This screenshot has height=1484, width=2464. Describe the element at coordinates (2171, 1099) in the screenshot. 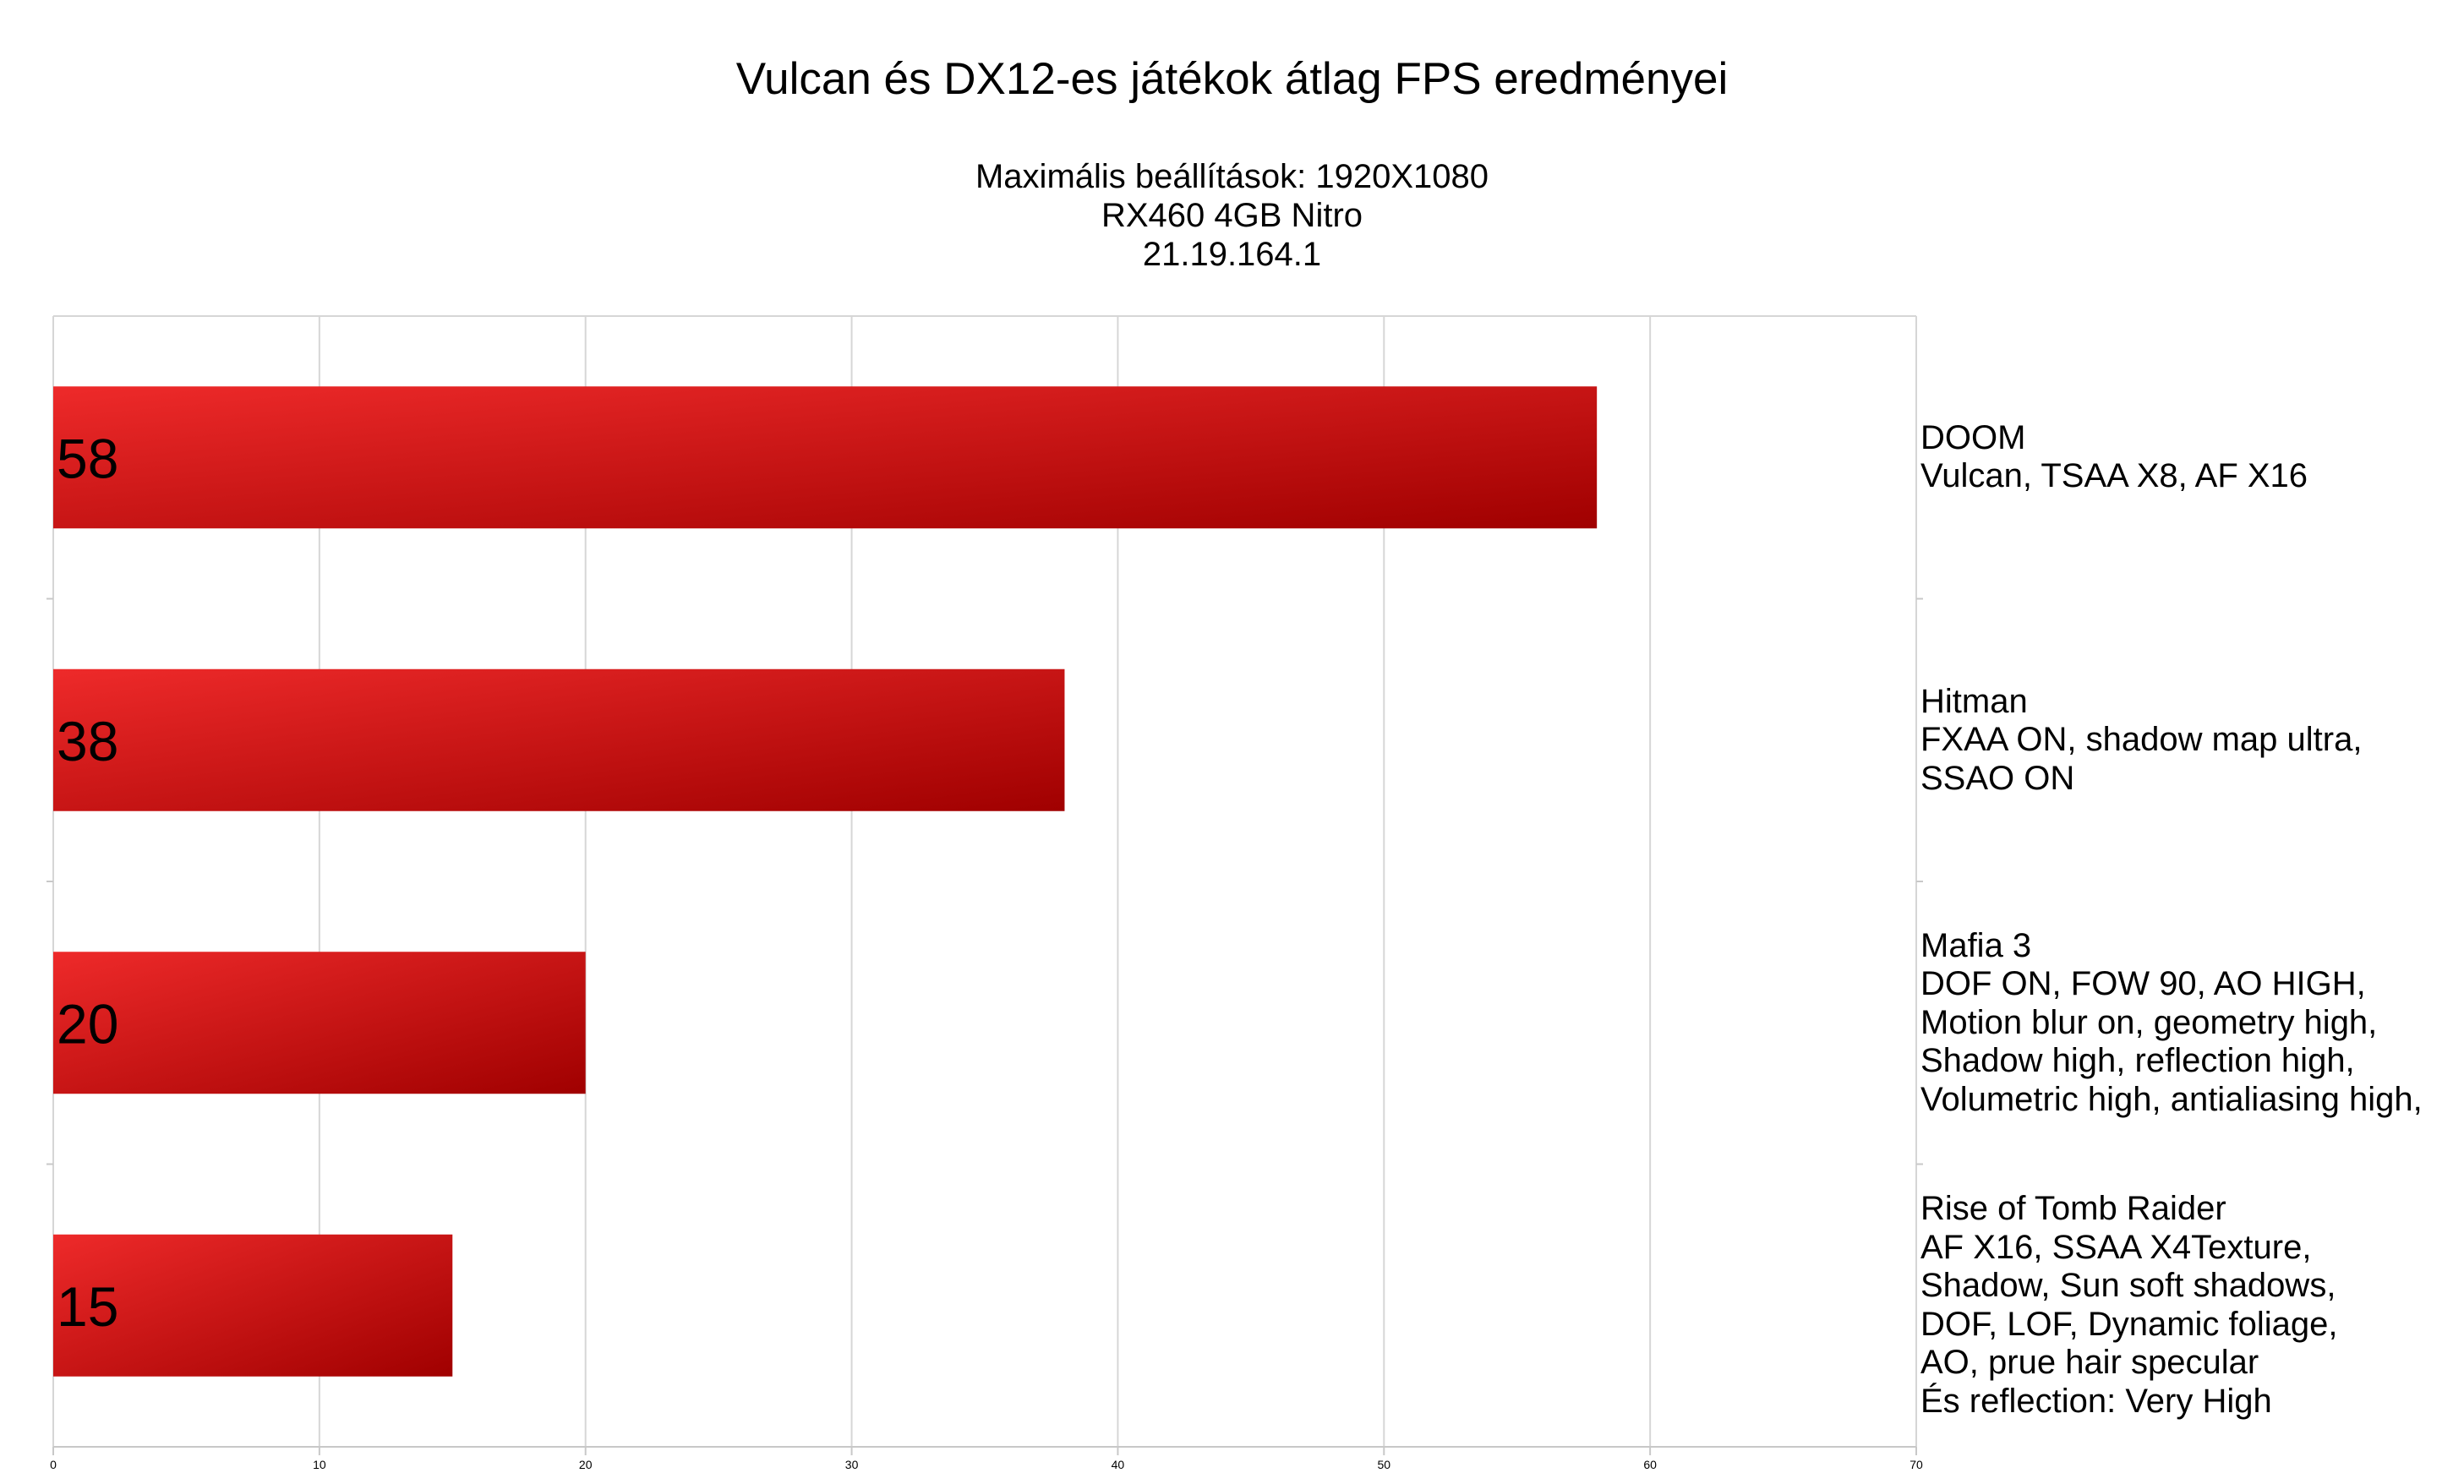

I see `category-label-line: Volumetric high, antialiasing high,` at that location.